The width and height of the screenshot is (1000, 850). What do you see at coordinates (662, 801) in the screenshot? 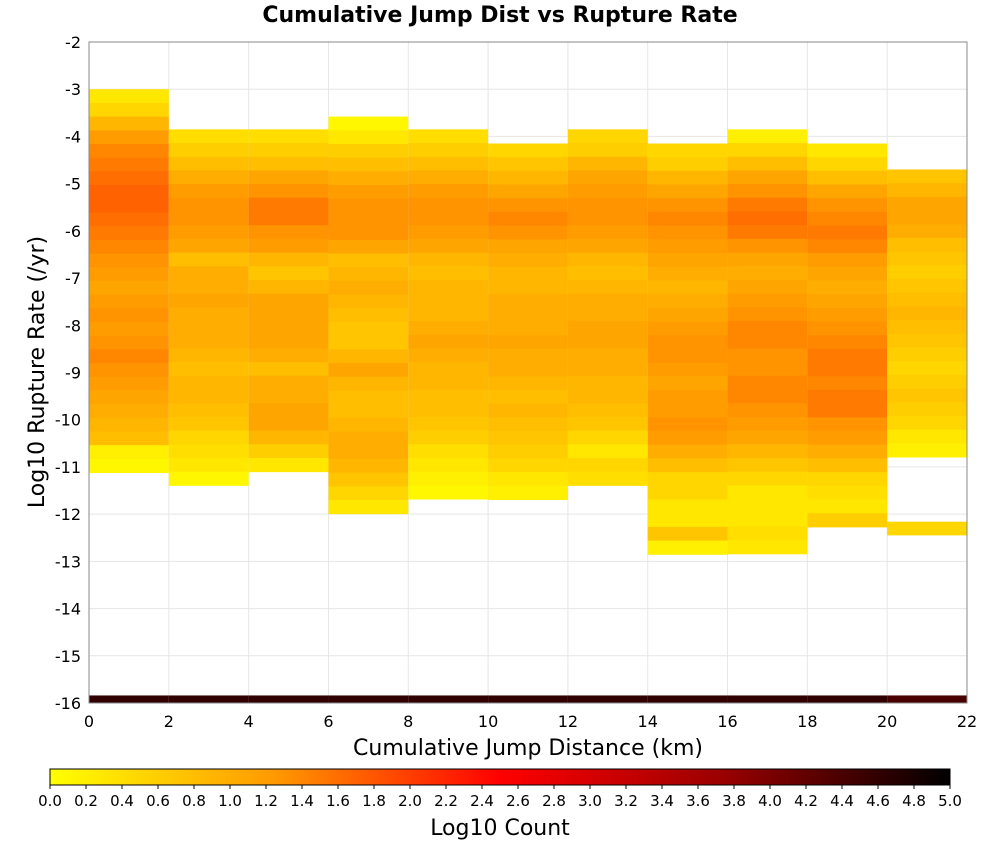
I see `colorbar-tick-label: 3.4` at bounding box center [662, 801].